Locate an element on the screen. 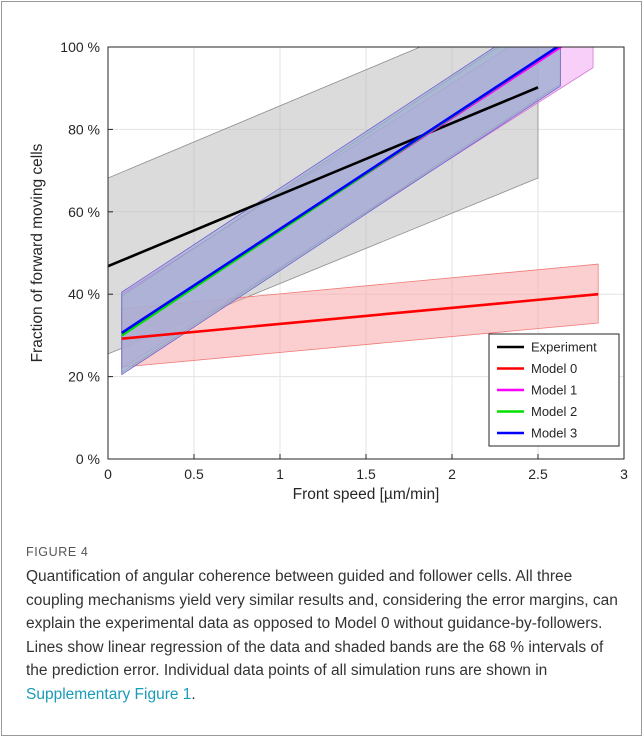  figure-label: FIGURE 4 is located at coordinates (57, 552).